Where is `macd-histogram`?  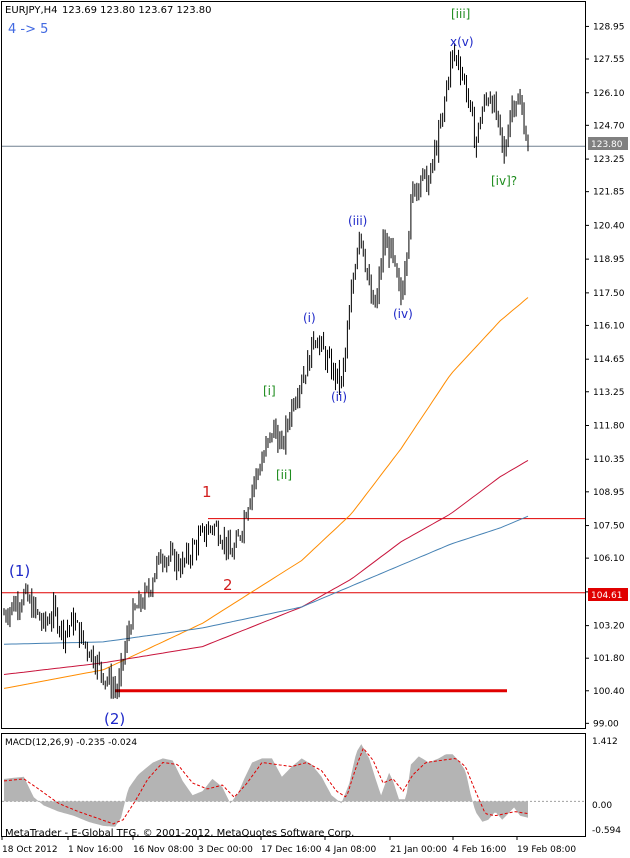 macd-histogram is located at coordinates (266, 785).